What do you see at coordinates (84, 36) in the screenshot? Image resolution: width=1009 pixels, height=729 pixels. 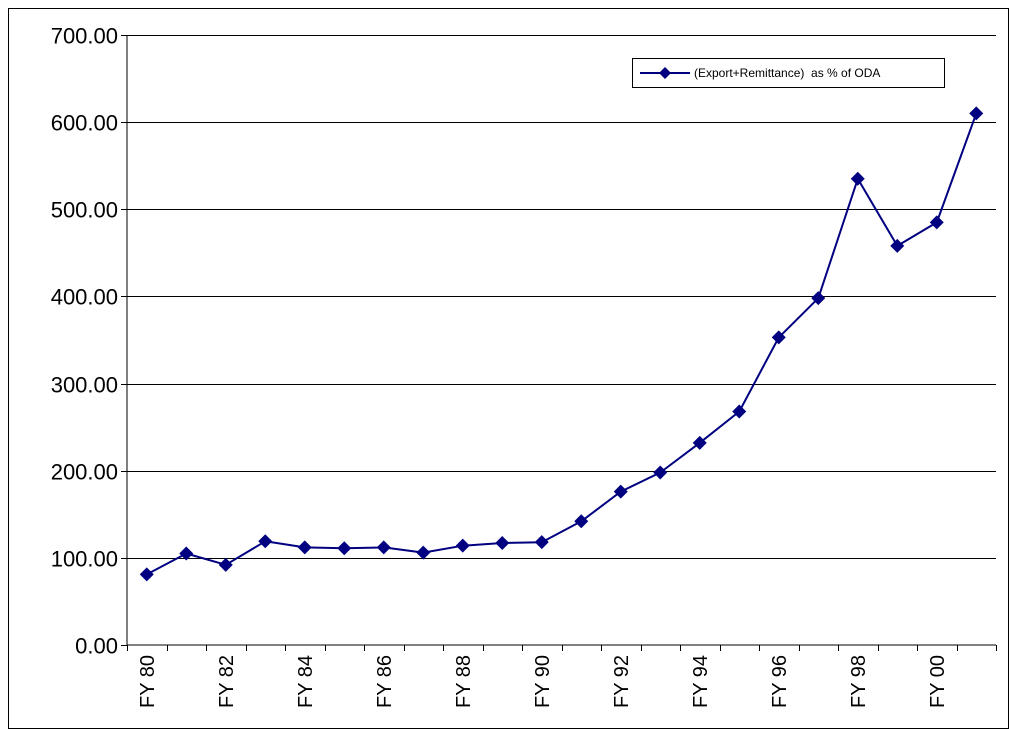 I see `y-tick-label: 700.00` at bounding box center [84, 36].